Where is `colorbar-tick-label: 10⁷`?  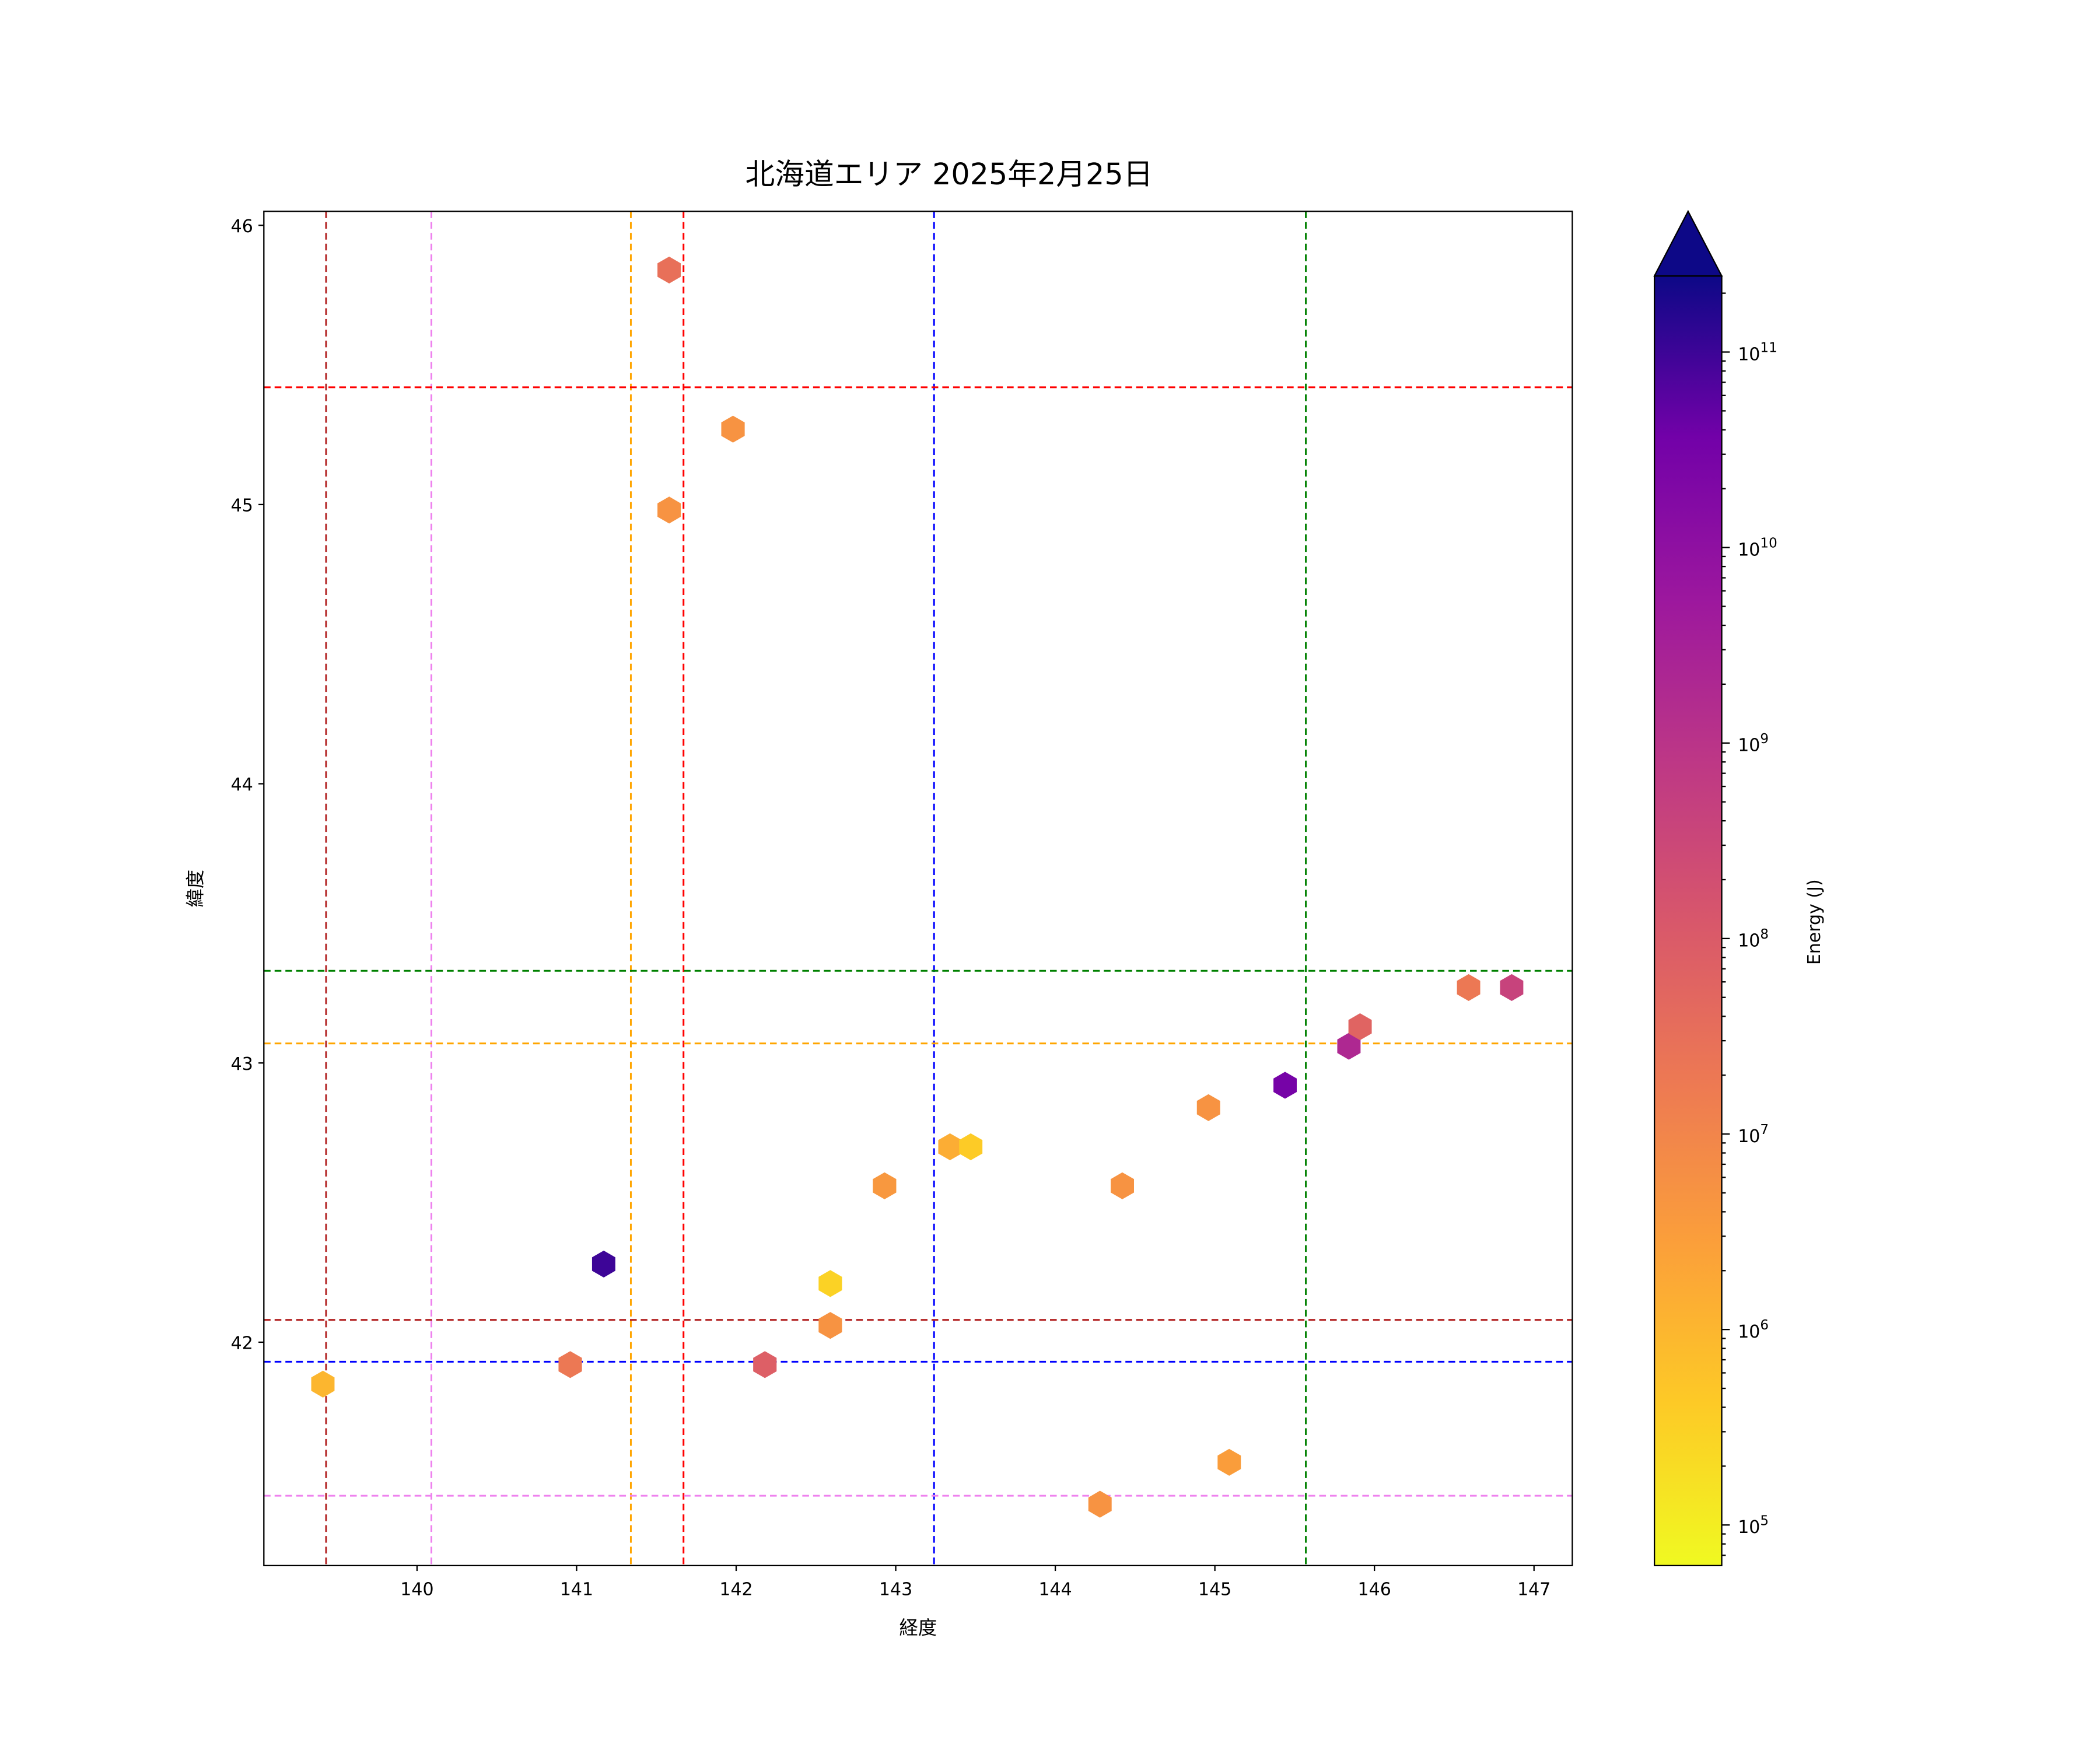 colorbar-tick-label: 10⁷ is located at coordinates (1753, 1134).